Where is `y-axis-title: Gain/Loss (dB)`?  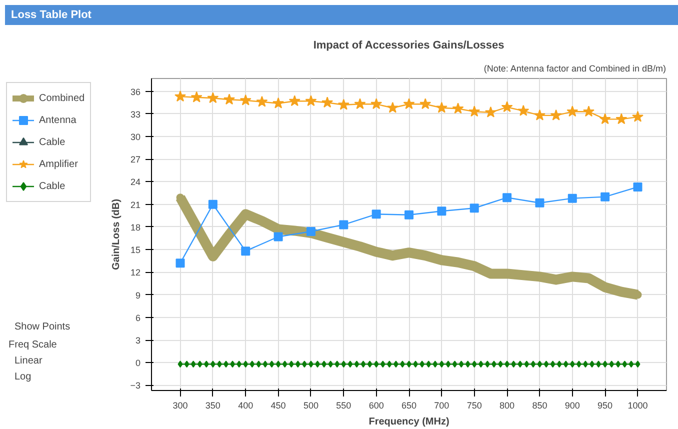 y-axis-title: Gain/Loss (dB) is located at coordinates (116, 234).